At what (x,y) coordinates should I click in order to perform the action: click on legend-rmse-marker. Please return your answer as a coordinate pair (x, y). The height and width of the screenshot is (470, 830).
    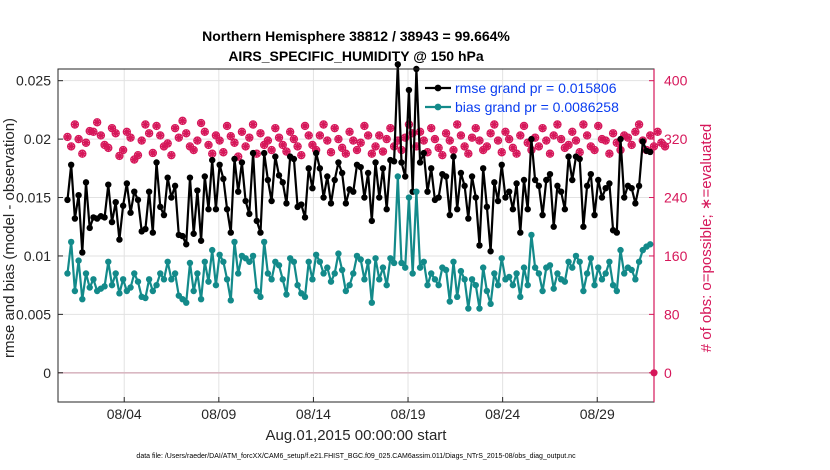
    Looking at the image, I should click on (438, 88).